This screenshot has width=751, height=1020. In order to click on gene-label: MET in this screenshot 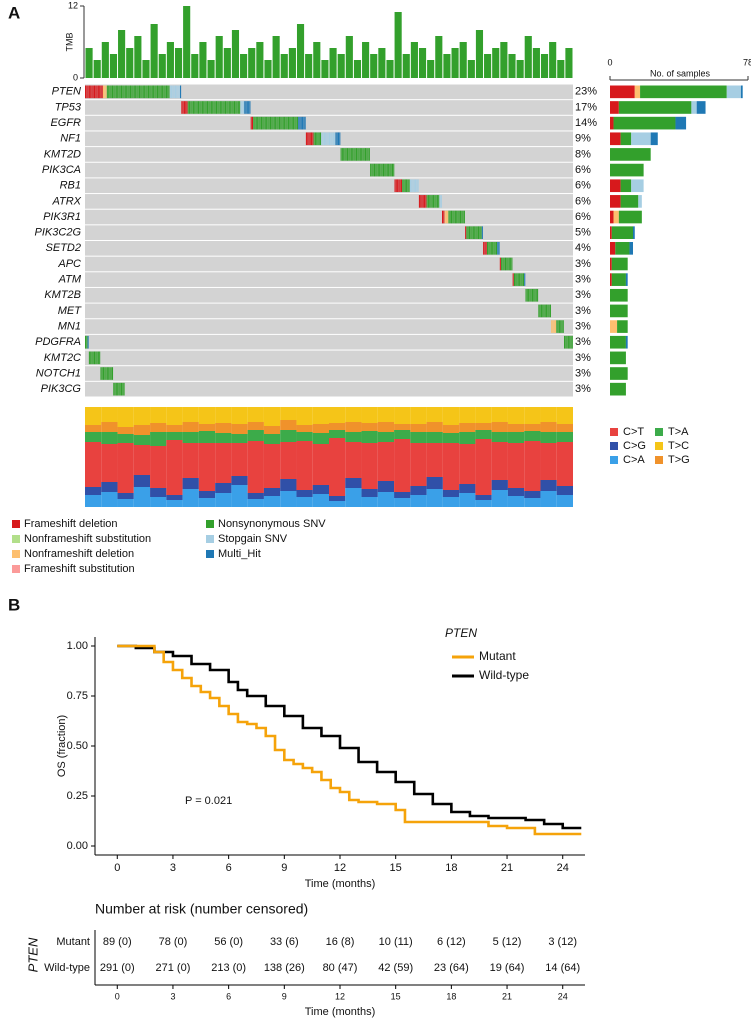, I will do `click(70, 311)`.